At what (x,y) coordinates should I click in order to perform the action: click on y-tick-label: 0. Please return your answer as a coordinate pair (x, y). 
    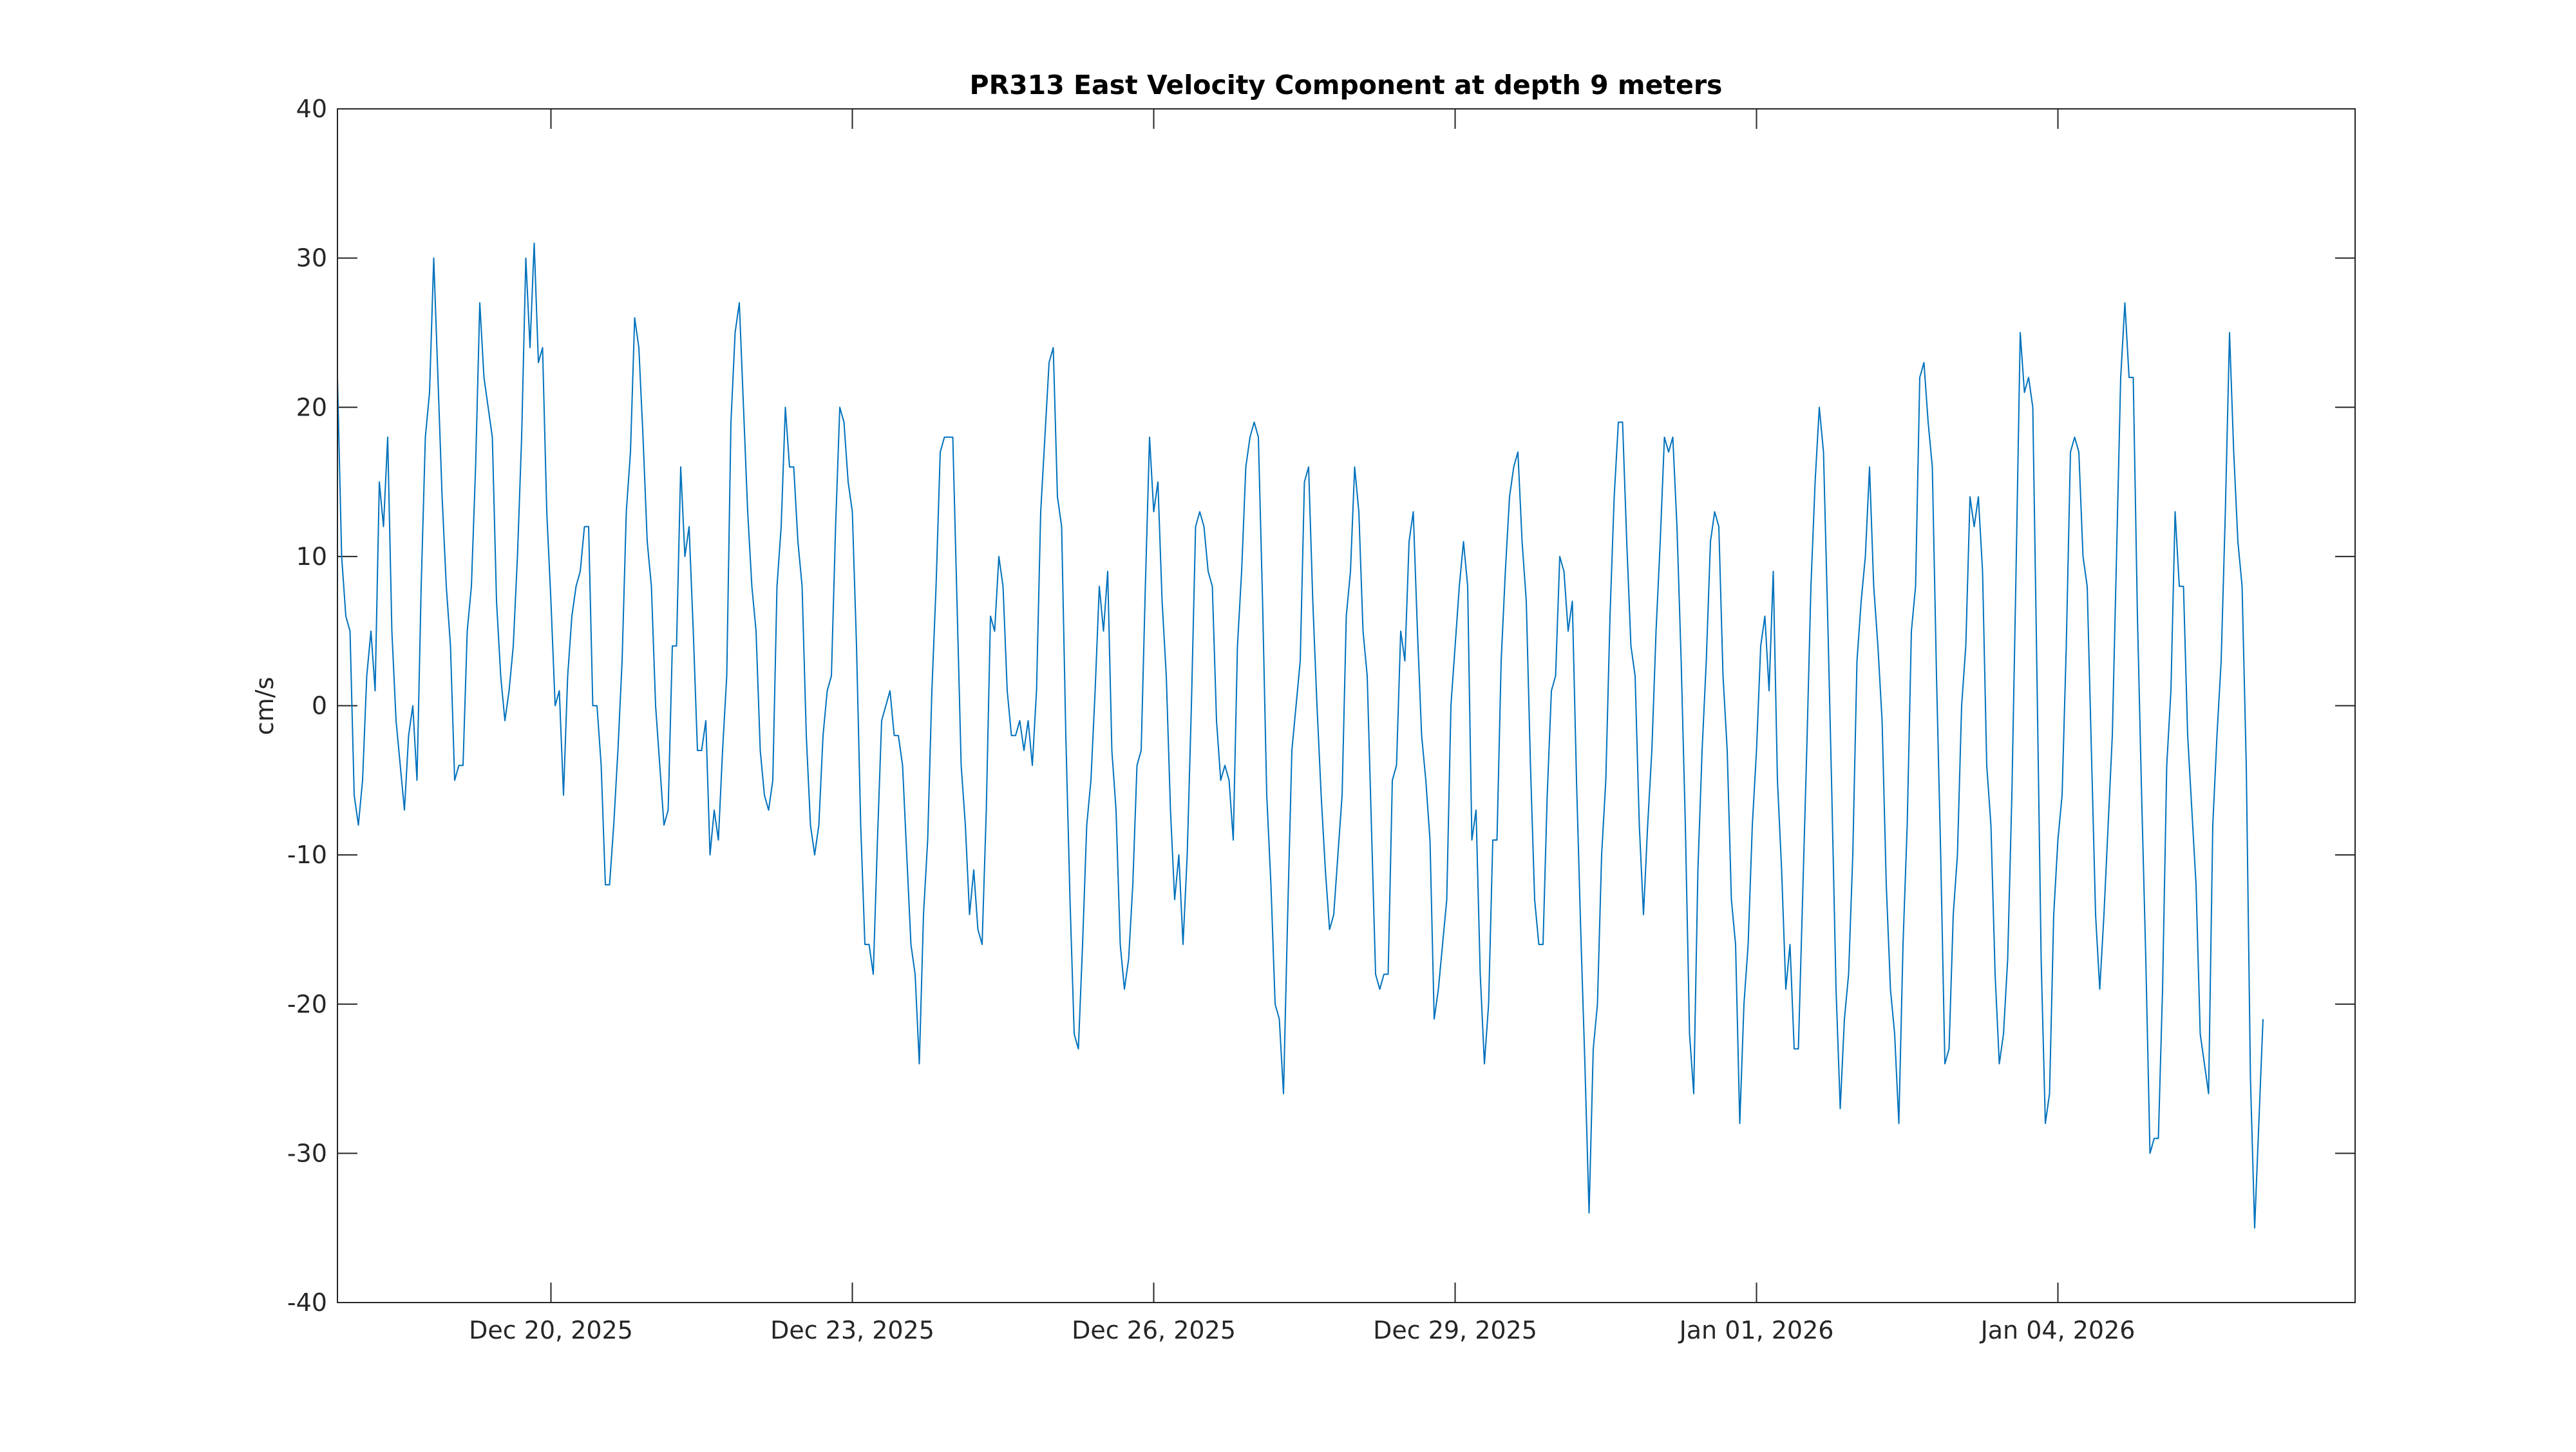
    Looking at the image, I should click on (319, 706).